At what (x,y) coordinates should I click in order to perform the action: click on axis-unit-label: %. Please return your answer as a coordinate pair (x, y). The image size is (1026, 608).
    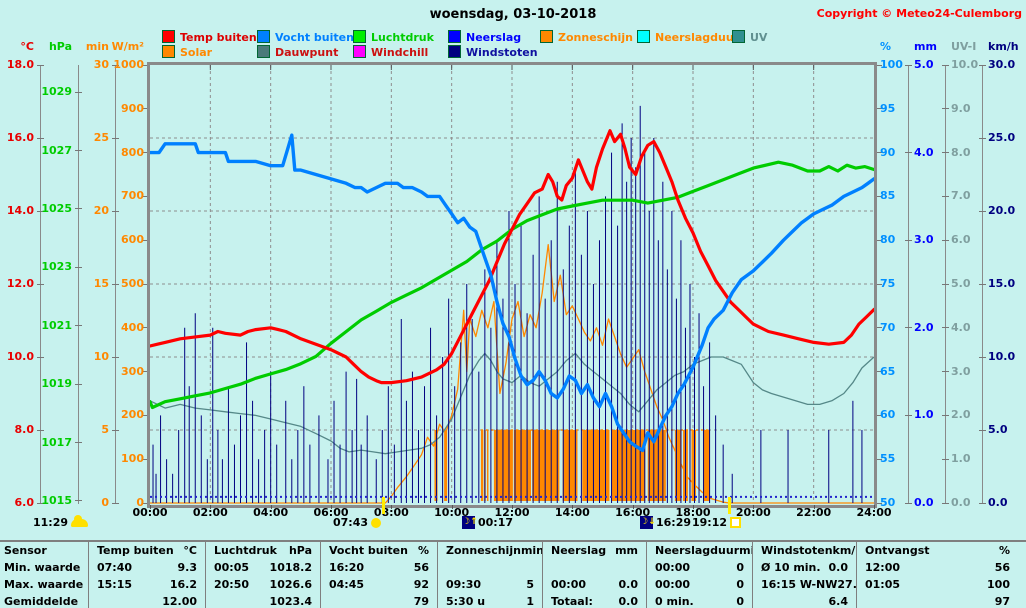
    Looking at the image, I should click on (886, 46).